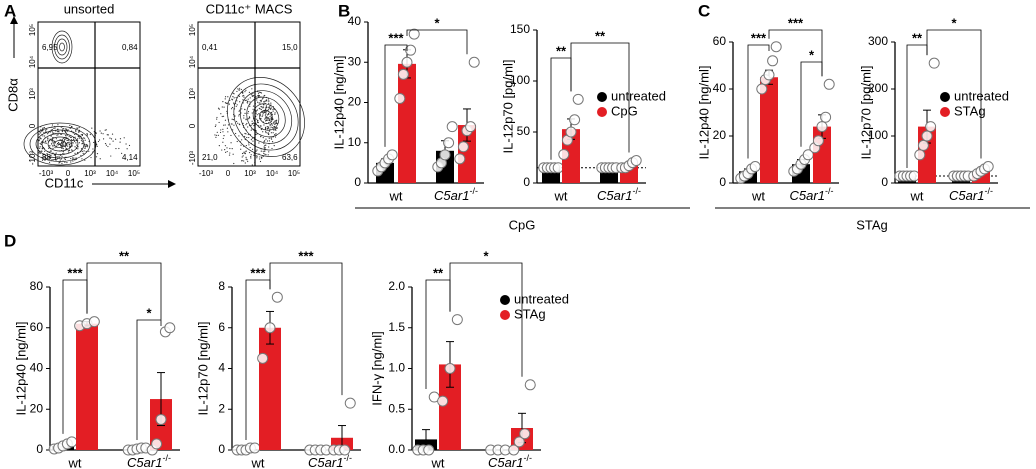 Image resolution: width=1036 pixels, height=469 pixels. I want to click on flow-x-tick-label: 10³, so click(90, 173).